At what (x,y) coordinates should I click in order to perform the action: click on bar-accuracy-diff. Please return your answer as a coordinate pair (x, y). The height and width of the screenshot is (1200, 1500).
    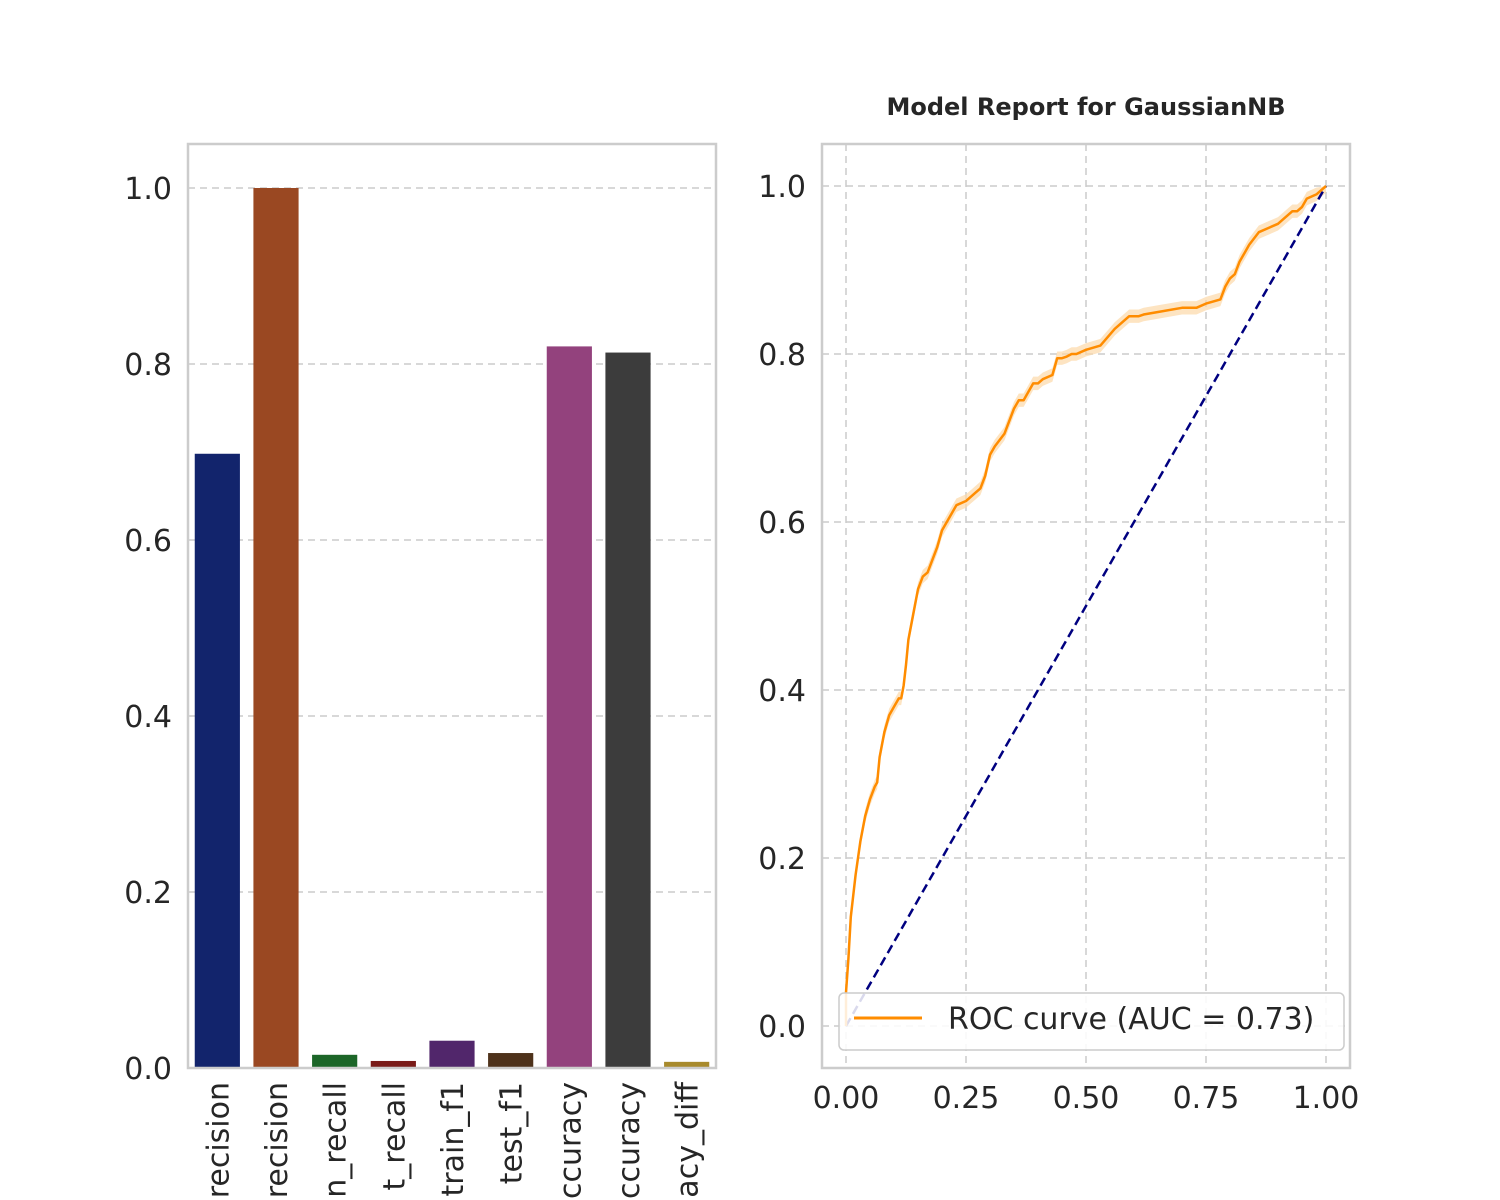
    Looking at the image, I should click on (687, 1064).